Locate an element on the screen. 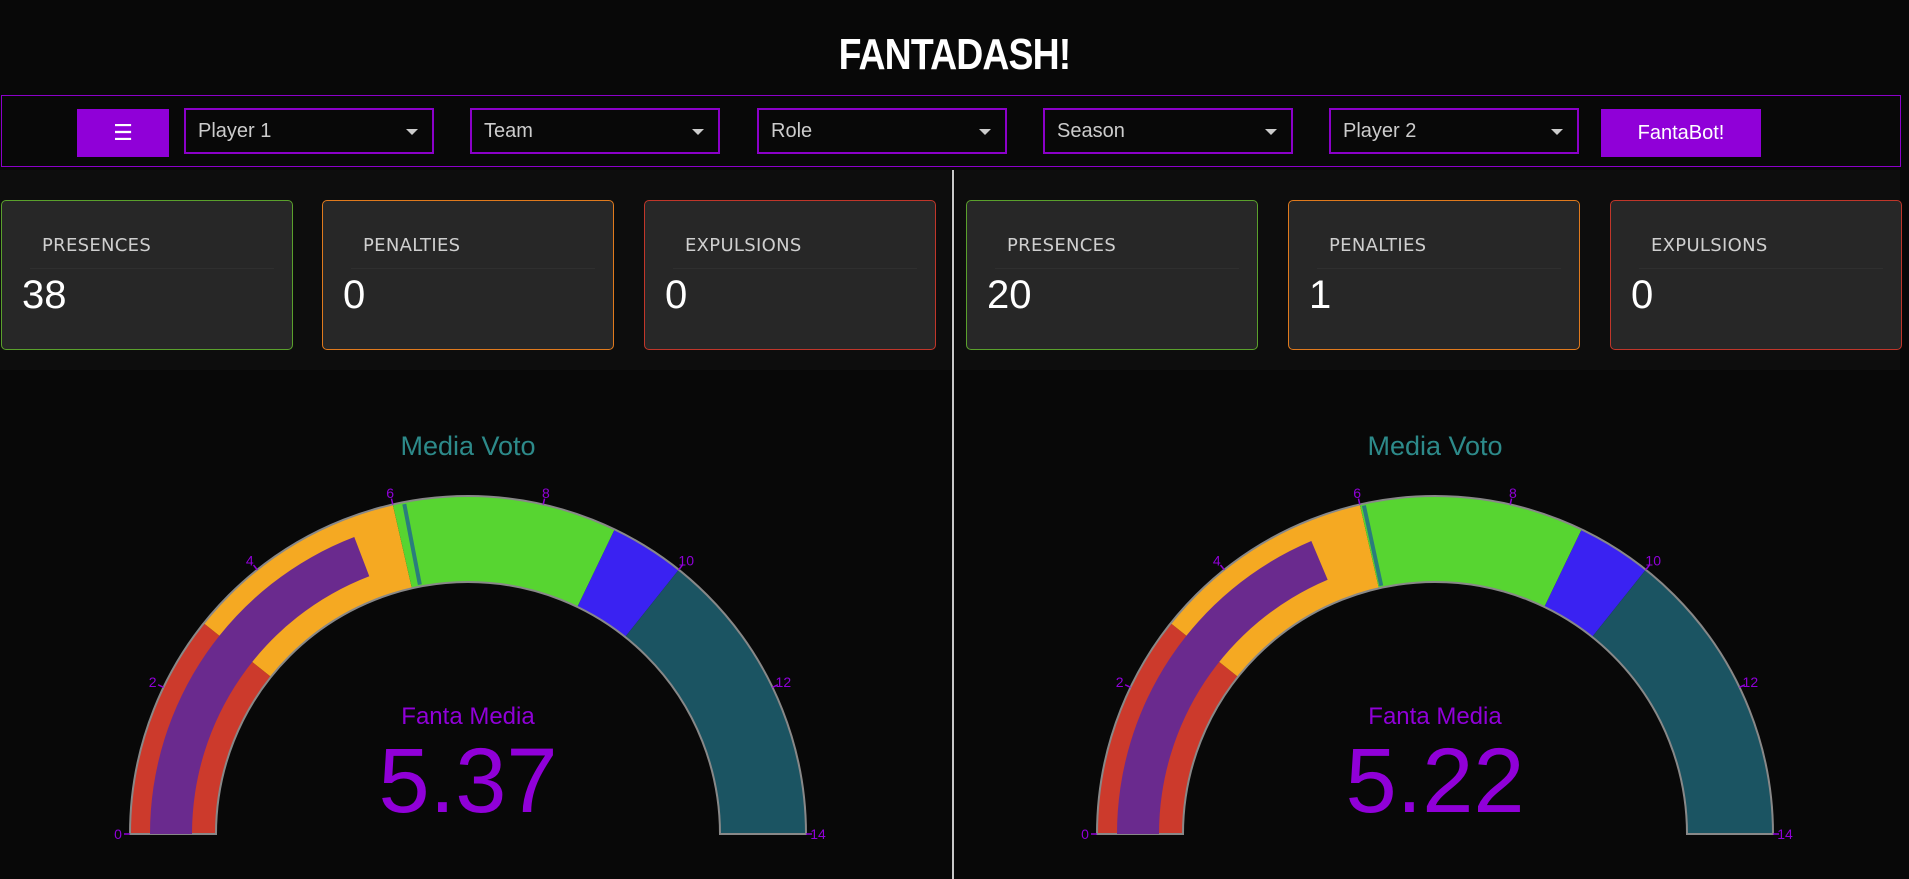 The width and height of the screenshot is (1909, 879). presences-card: PRESENCES 38 is located at coordinates (147, 275).